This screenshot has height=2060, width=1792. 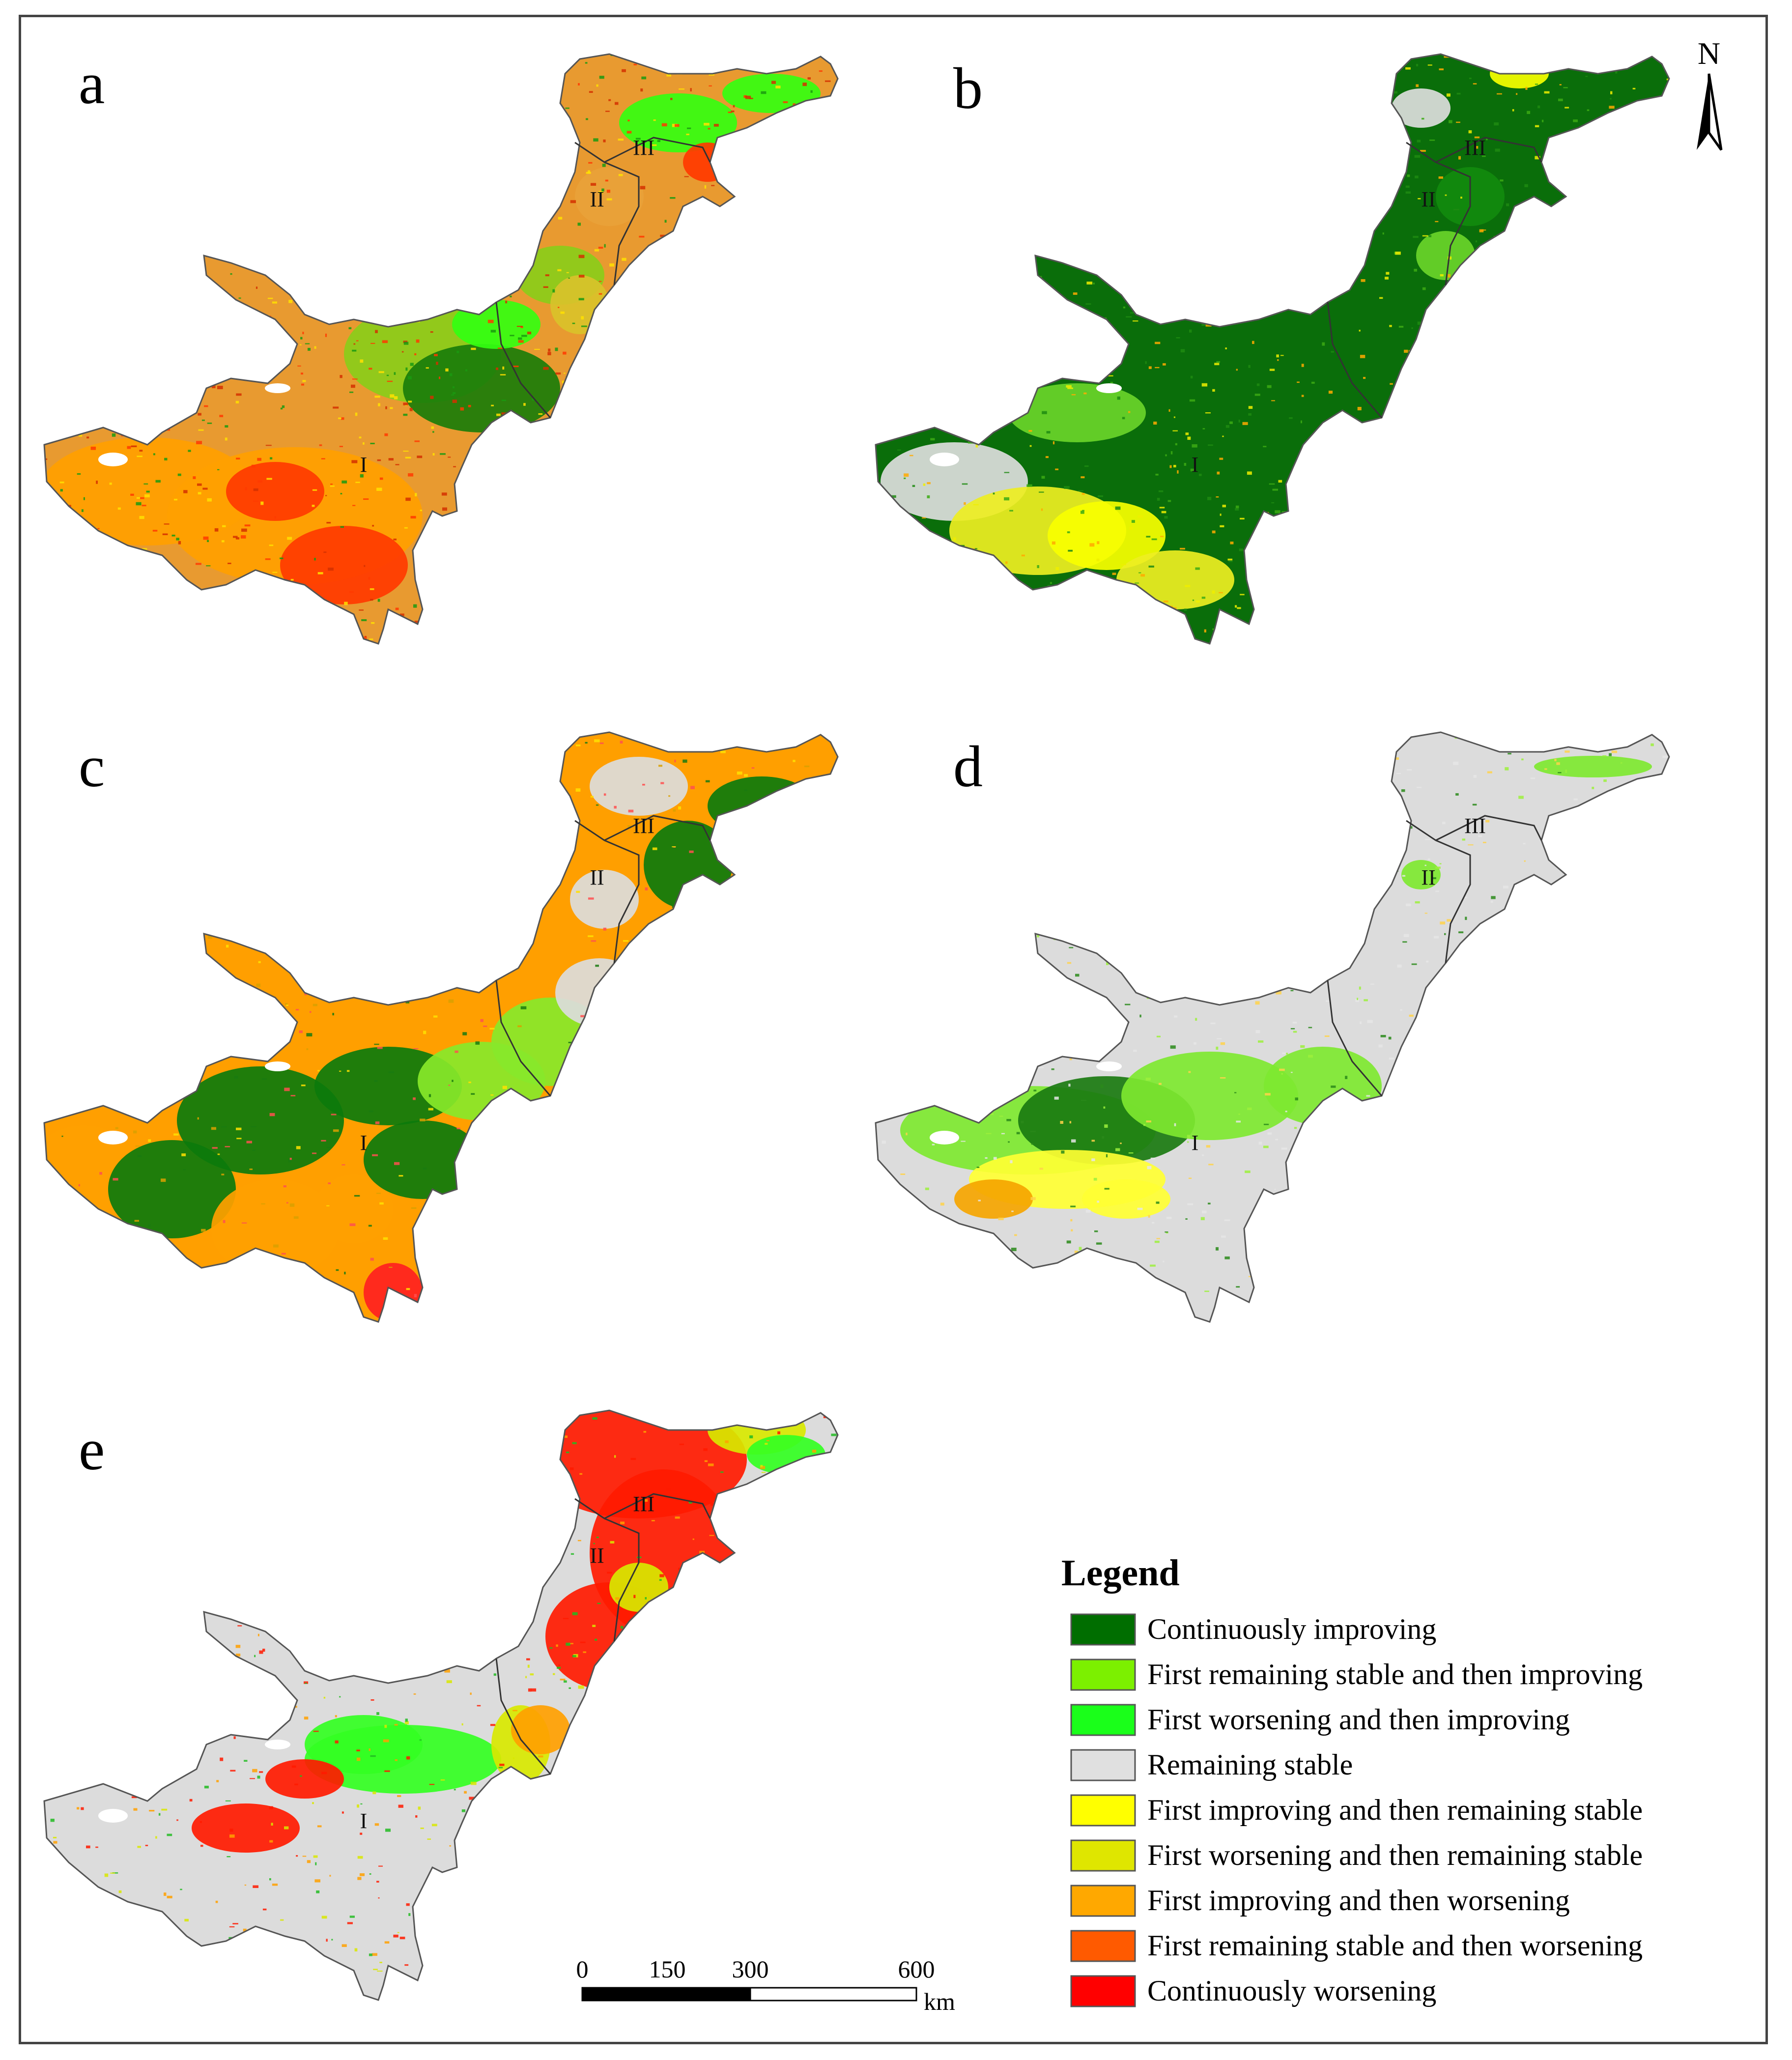 I want to click on panel-letter-a: a, so click(x=92, y=83).